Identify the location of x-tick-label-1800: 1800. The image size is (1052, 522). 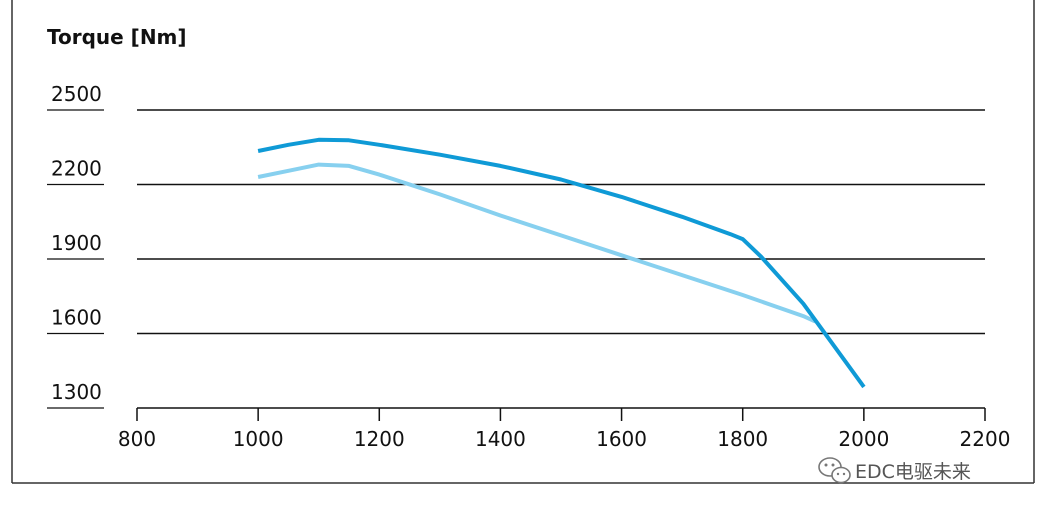
(742, 439).